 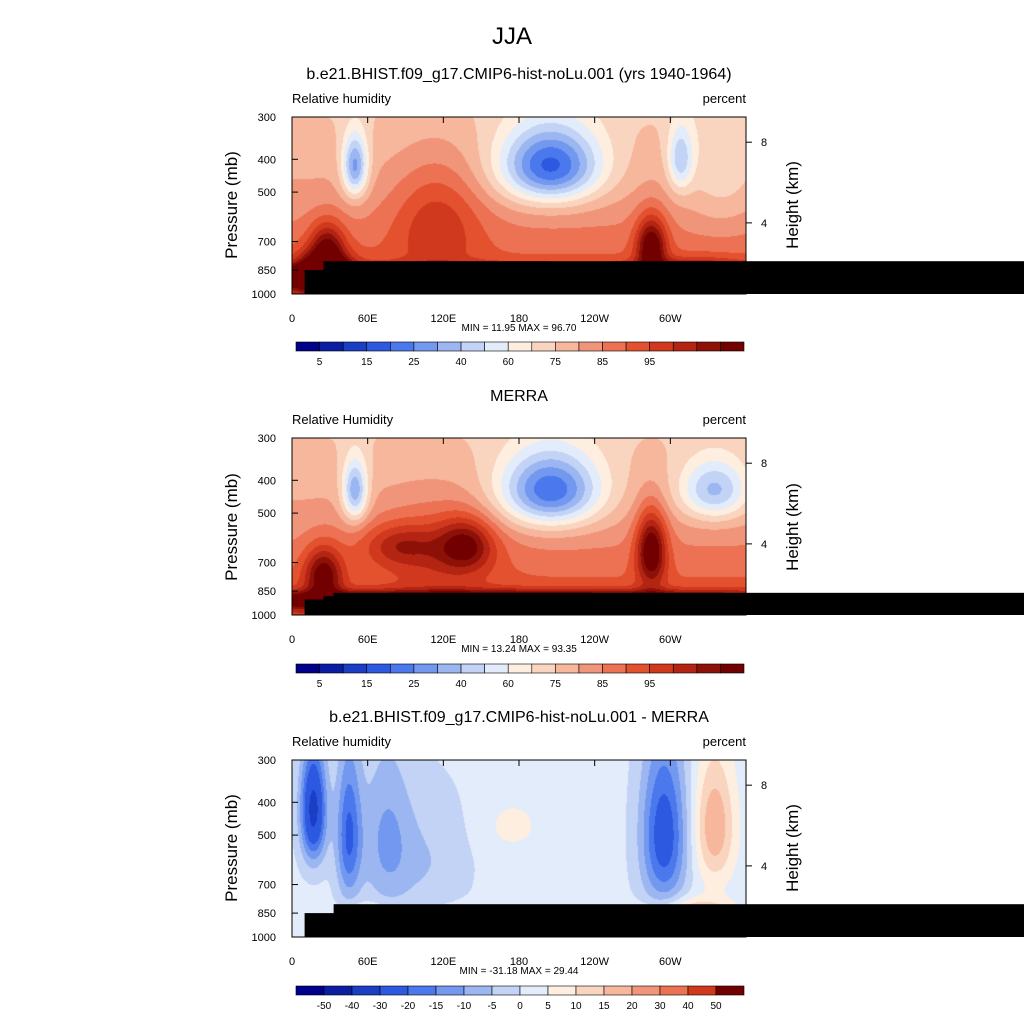 What do you see at coordinates (341, 741) in the screenshot?
I see `variable-label: Relative humidity` at bounding box center [341, 741].